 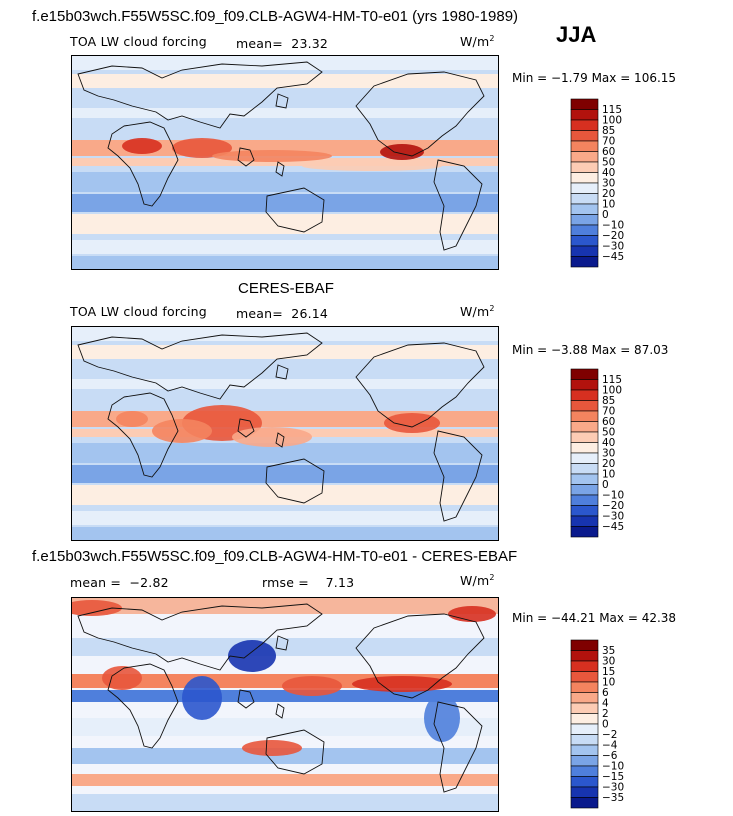 What do you see at coordinates (96, 582) in the screenshot?
I see `panel-3-mean-label: mean =` at bounding box center [96, 582].